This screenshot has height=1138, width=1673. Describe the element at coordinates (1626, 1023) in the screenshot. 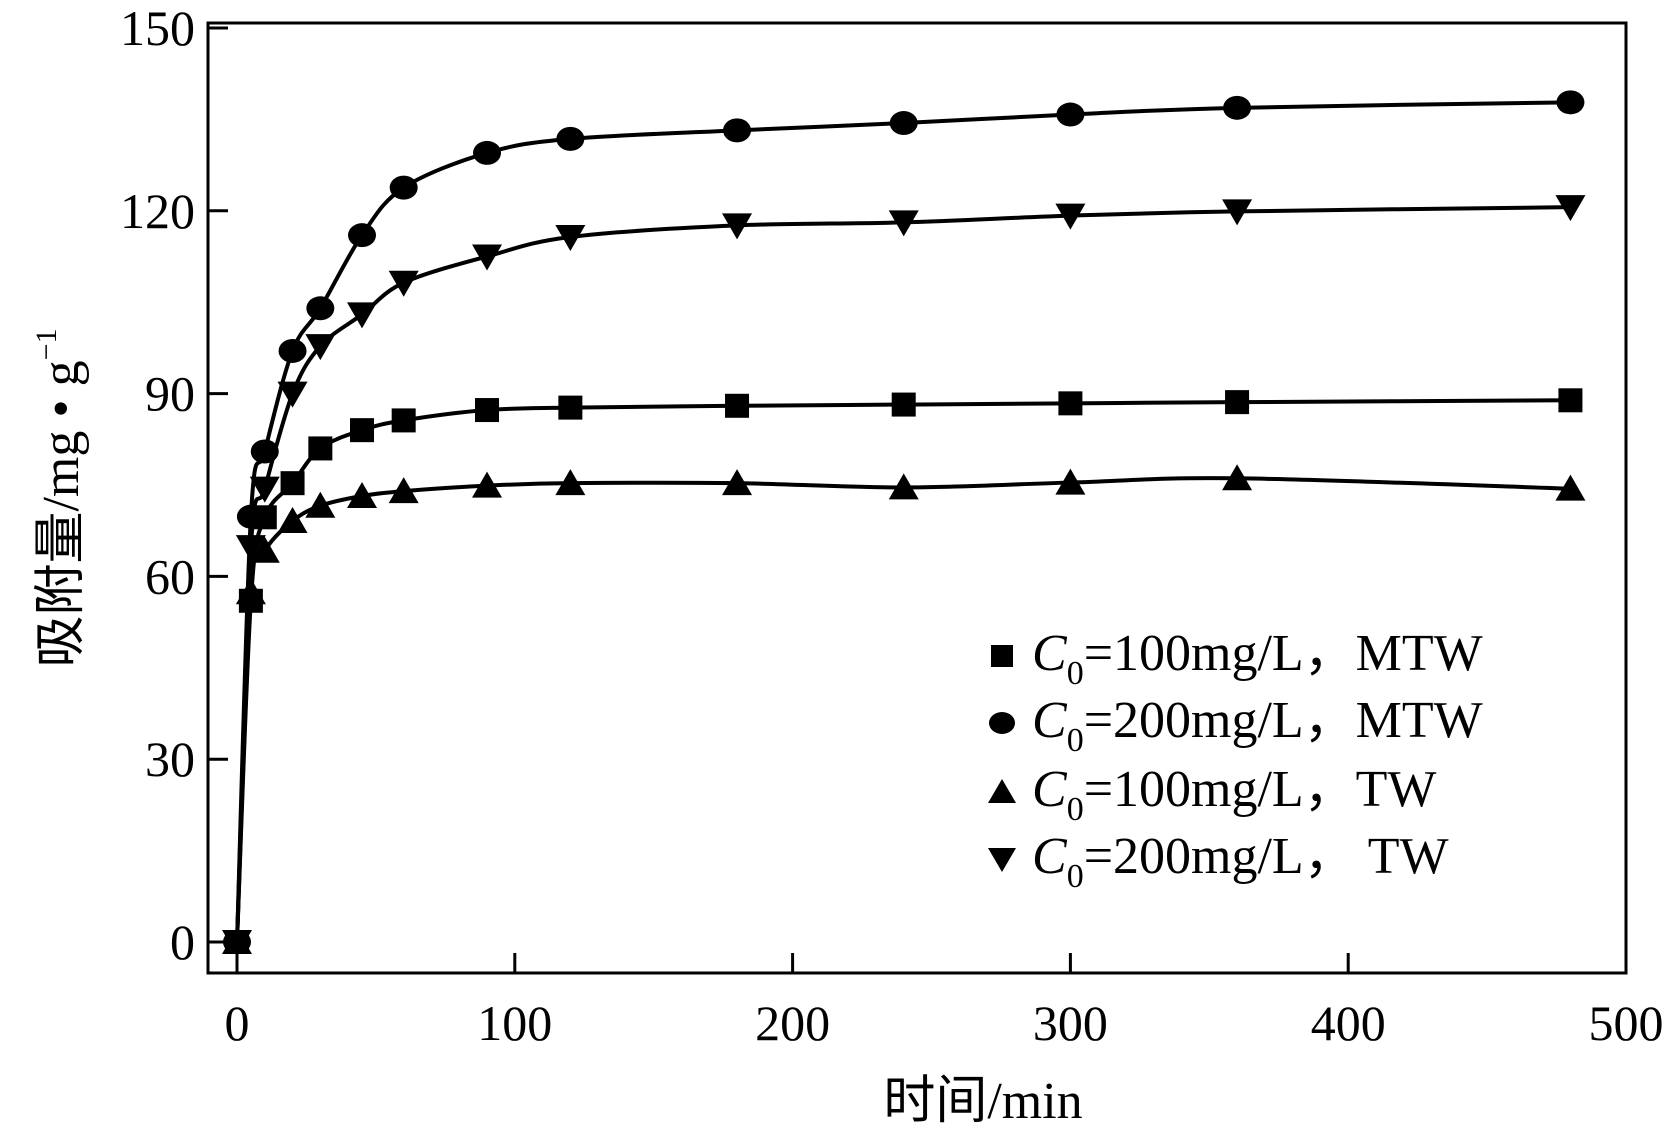

I see `x-tick-label: 500` at that location.